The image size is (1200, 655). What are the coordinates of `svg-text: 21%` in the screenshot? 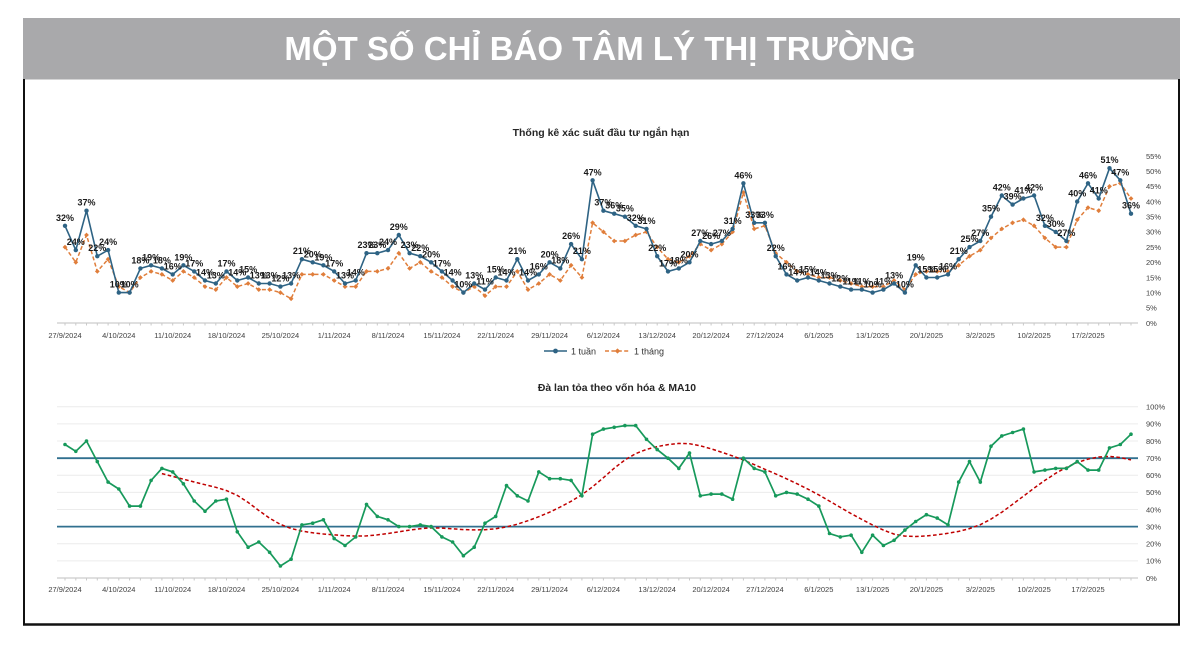 It's located at (582, 251).